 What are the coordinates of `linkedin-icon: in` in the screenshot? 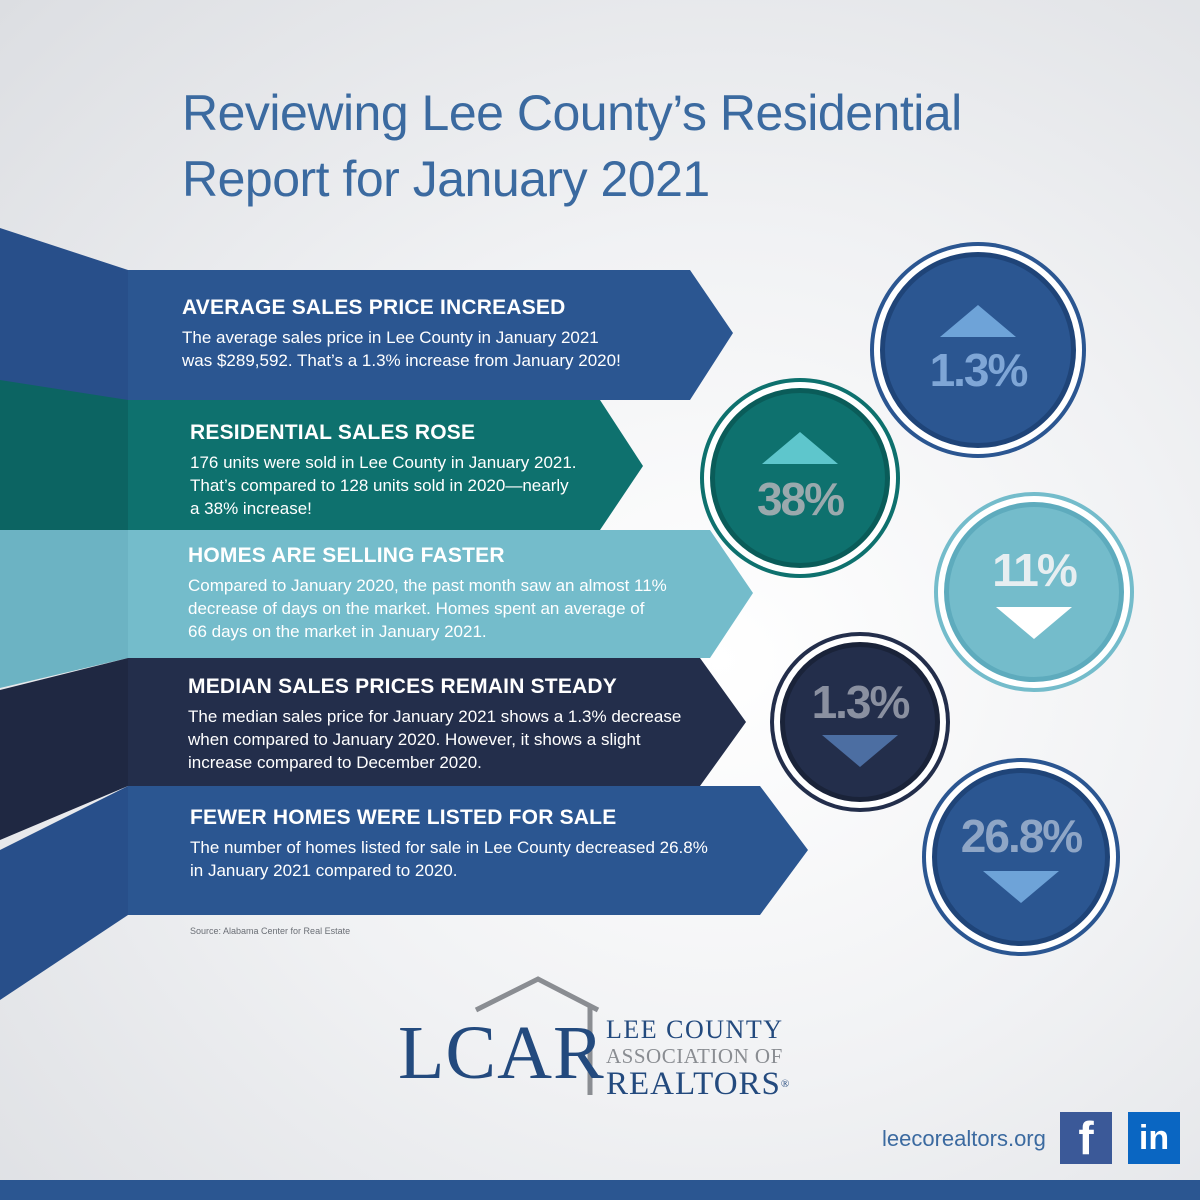 It's located at (1154, 1138).